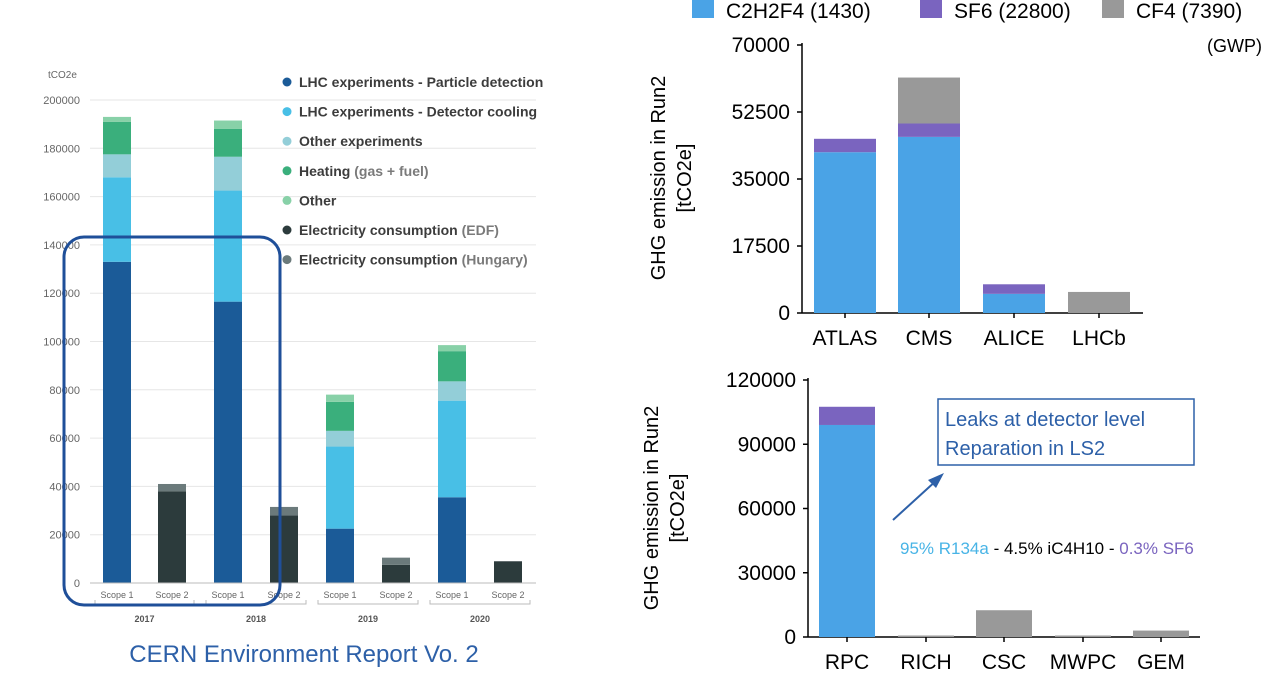  I want to click on left-y-tick-label: 180000, so click(61, 149).